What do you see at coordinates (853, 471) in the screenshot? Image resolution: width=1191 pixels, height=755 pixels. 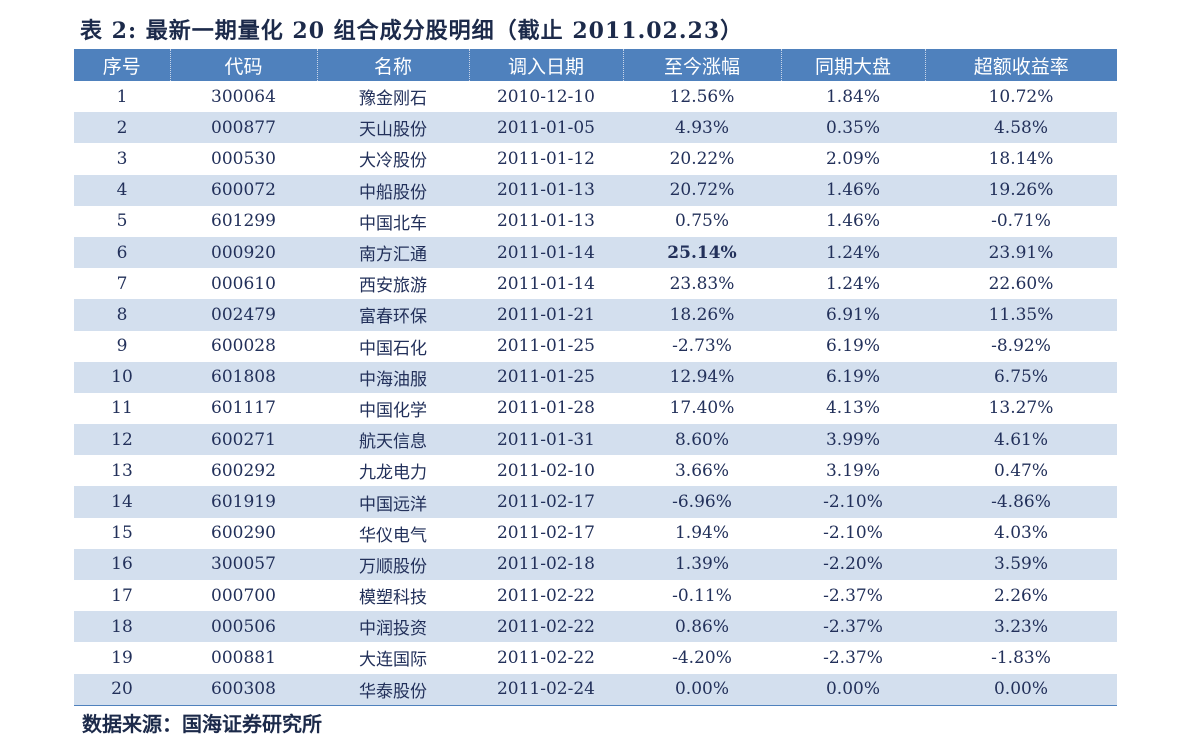 I see `cell-market: 3.19%` at bounding box center [853, 471].